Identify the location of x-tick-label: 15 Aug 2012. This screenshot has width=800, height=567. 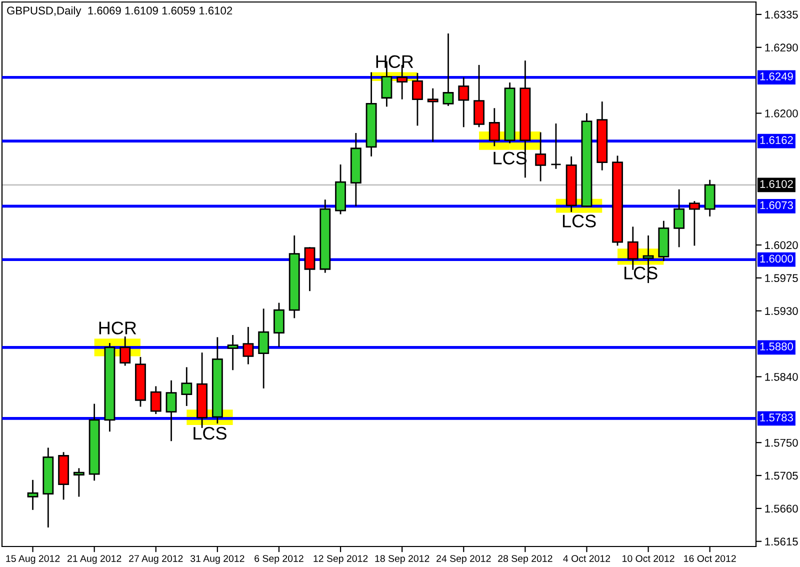
(33, 559).